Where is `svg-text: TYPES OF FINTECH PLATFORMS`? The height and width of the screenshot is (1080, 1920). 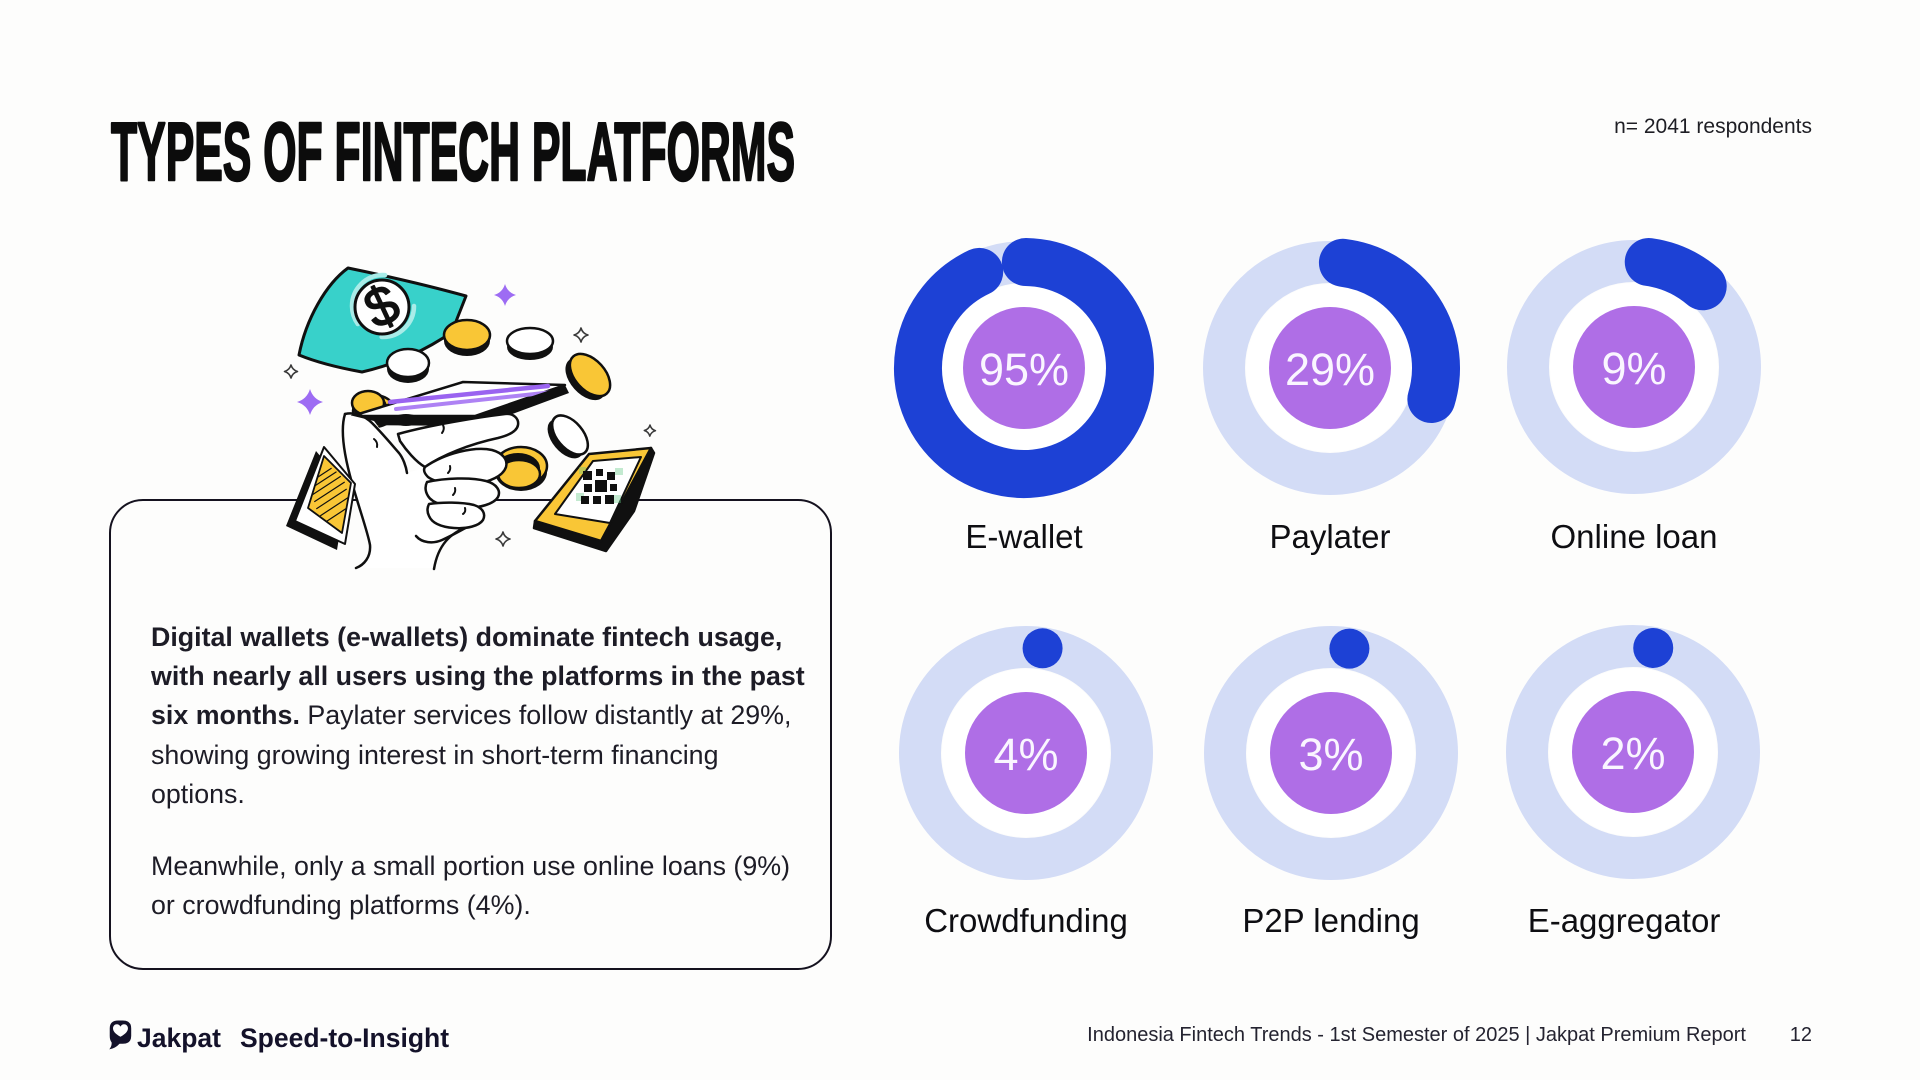 svg-text: TYPES OF FINTECH PLATFORMS is located at coordinates (453, 151).